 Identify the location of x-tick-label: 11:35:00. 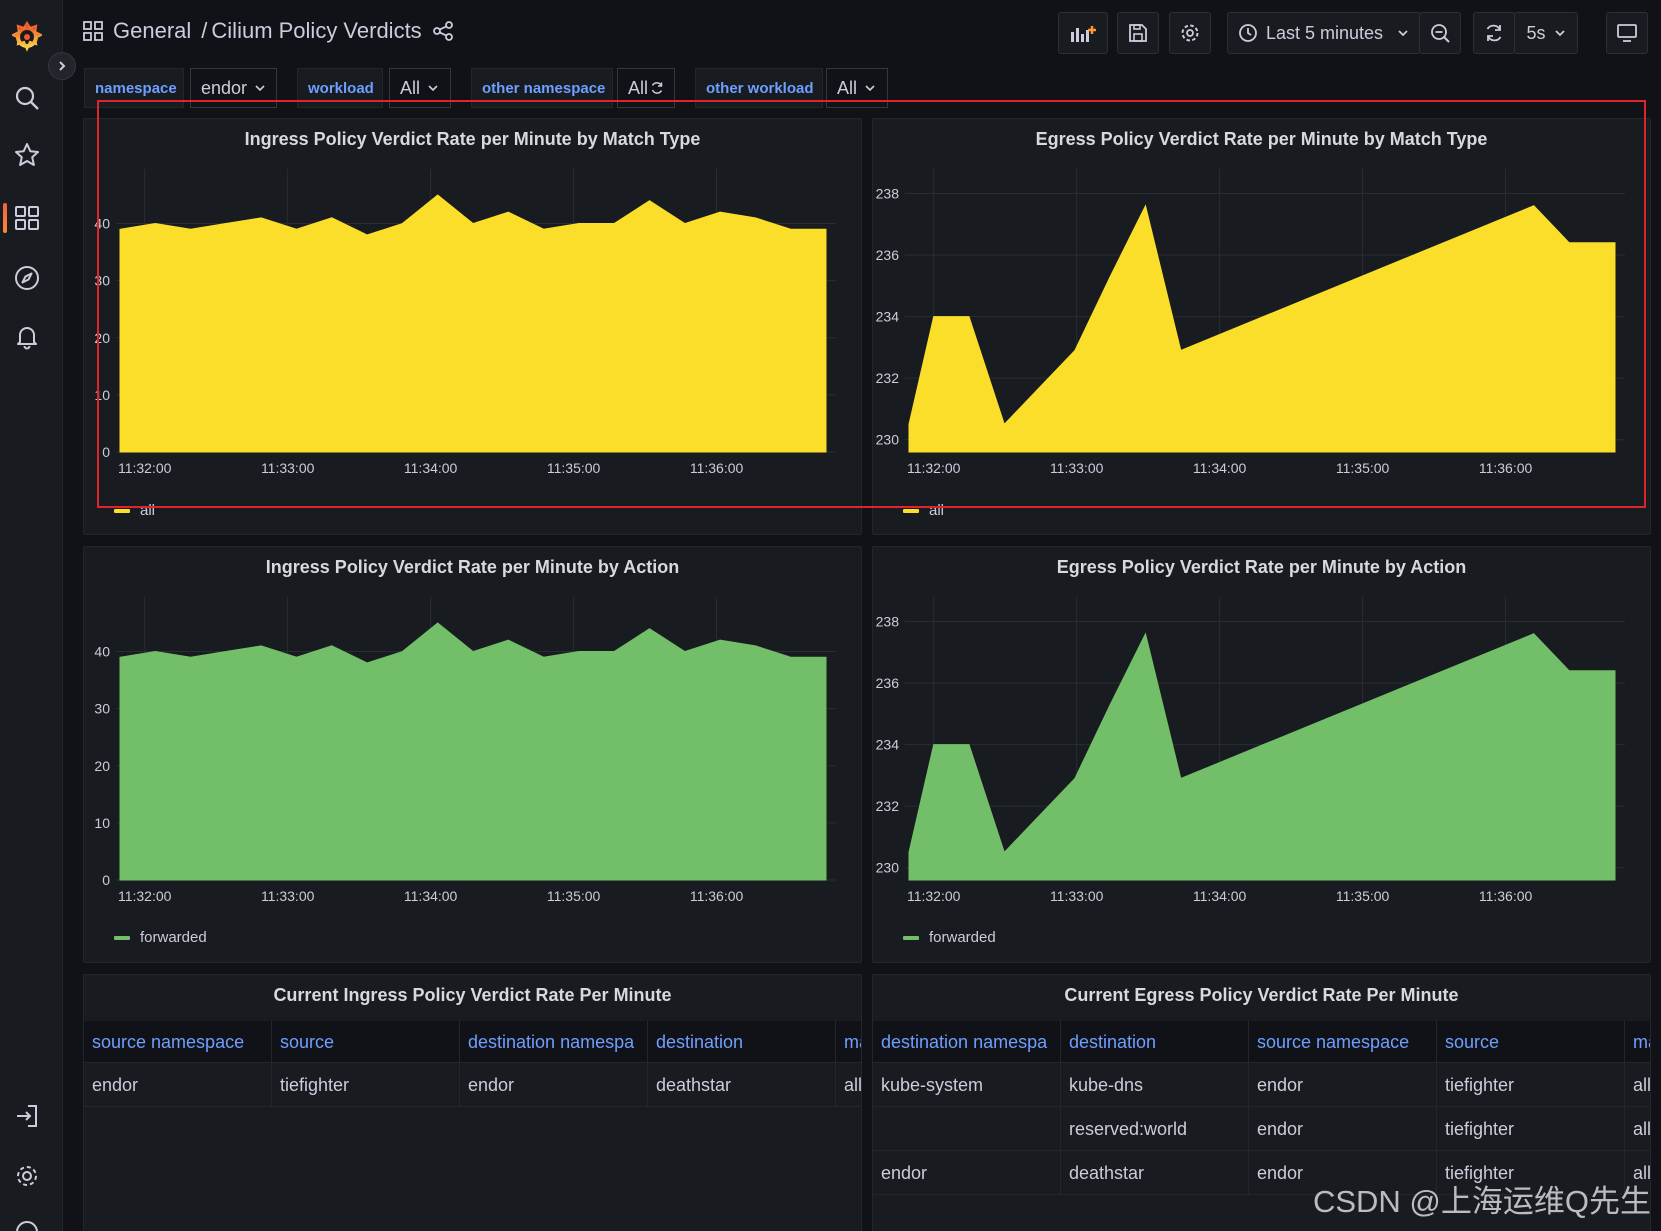
(1363, 896).